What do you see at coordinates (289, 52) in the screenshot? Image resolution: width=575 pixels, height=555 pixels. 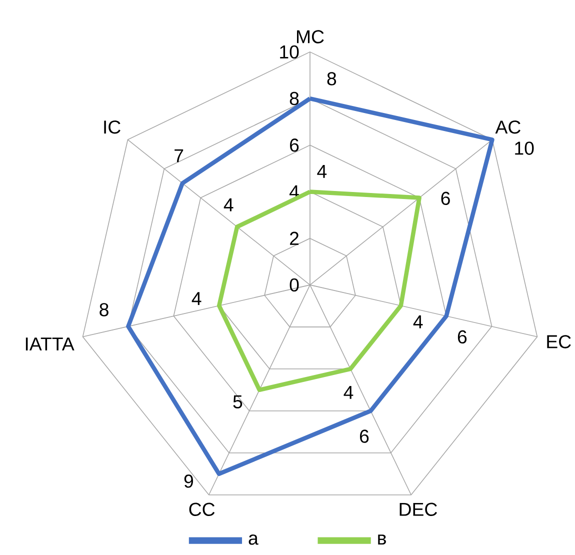 I see `y-tick-label: 10` at bounding box center [289, 52].